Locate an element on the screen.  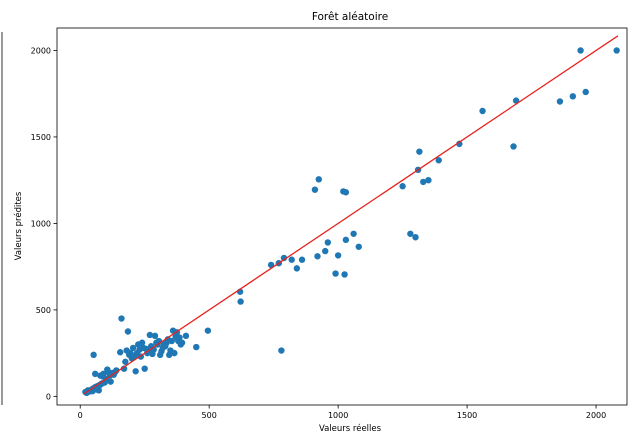
x-tick-label: 1000 is located at coordinates (338, 415).